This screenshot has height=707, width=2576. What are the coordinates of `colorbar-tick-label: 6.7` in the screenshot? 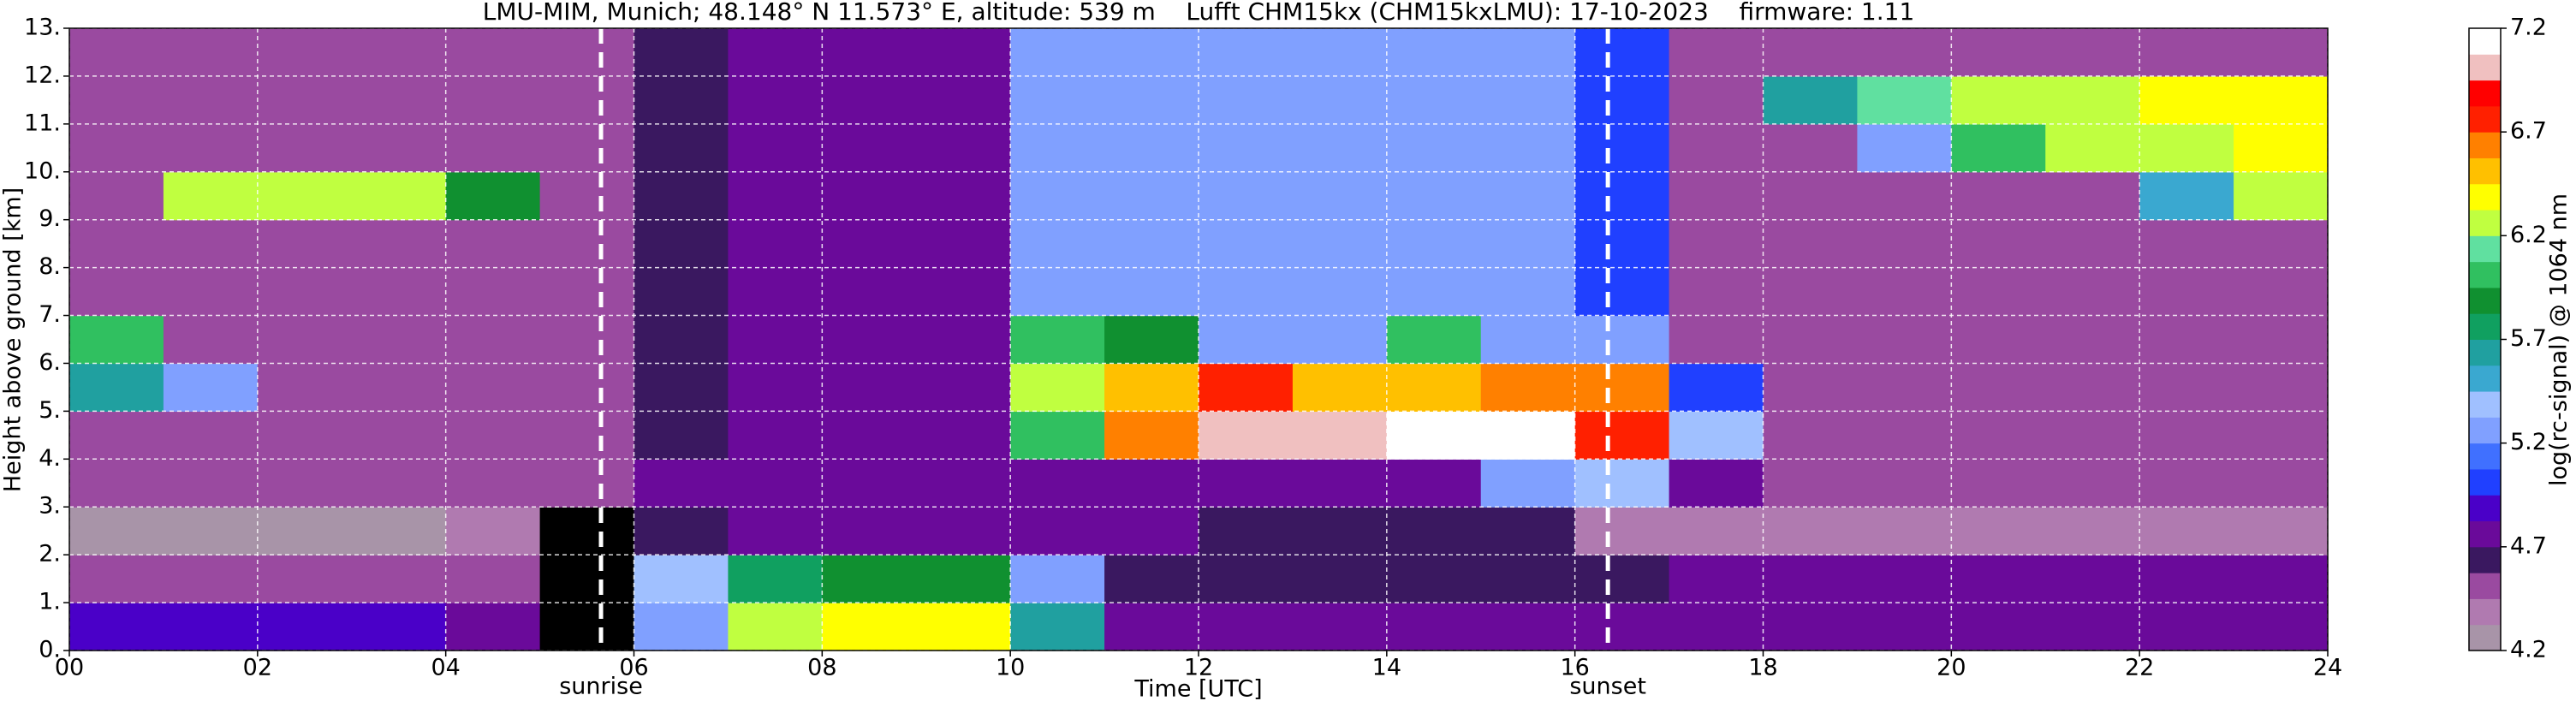 It's located at (2529, 131).